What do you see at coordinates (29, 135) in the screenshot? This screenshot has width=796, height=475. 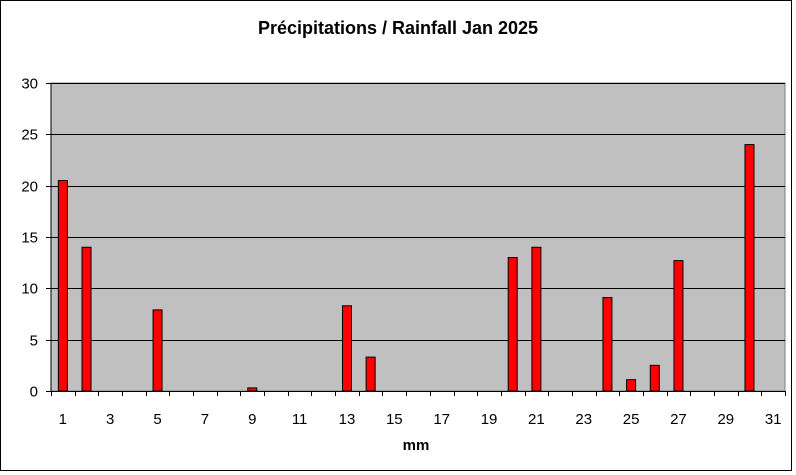 I see `y-tick-label: 25` at bounding box center [29, 135].